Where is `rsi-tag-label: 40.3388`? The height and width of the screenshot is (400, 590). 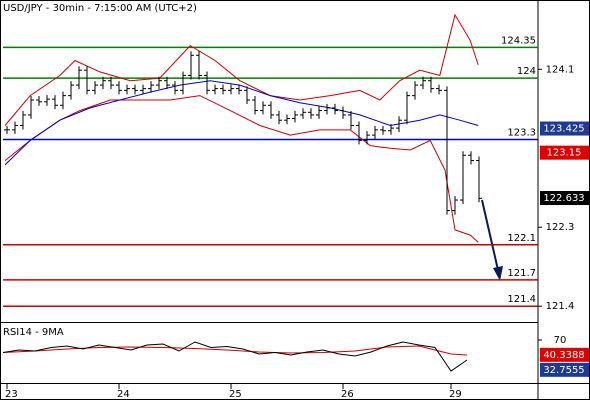 rsi-tag-label: 40.3388 is located at coordinates (563, 355).